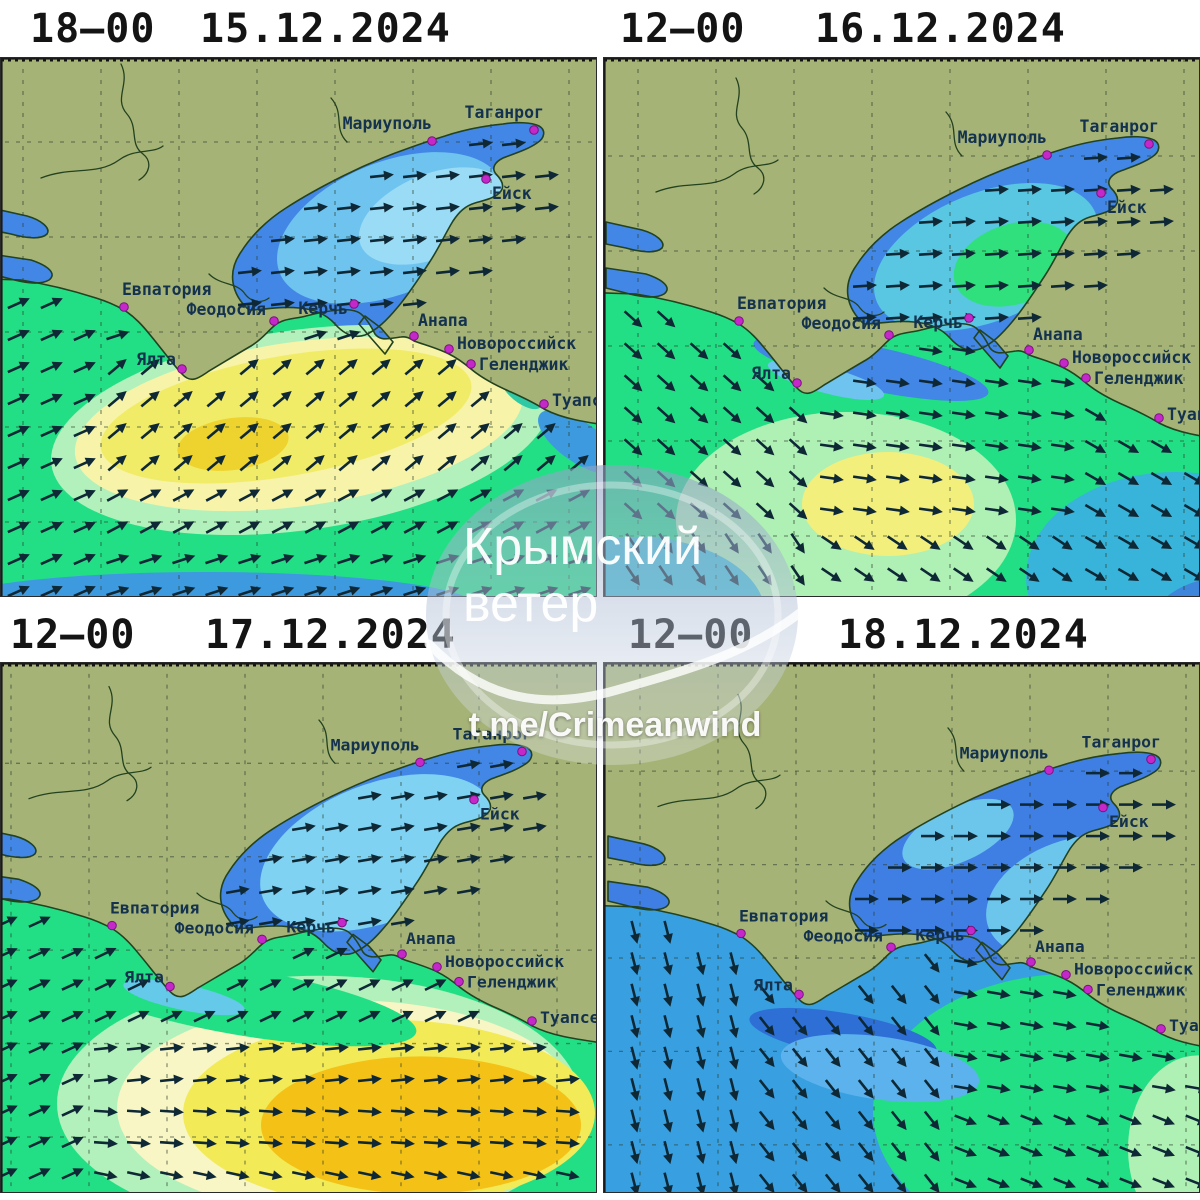 The width and height of the screenshot is (1200, 1200). What do you see at coordinates (325, 29) in the screenshot?
I see `panel1-date: 15.12.2024` at bounding box center [325, 29].